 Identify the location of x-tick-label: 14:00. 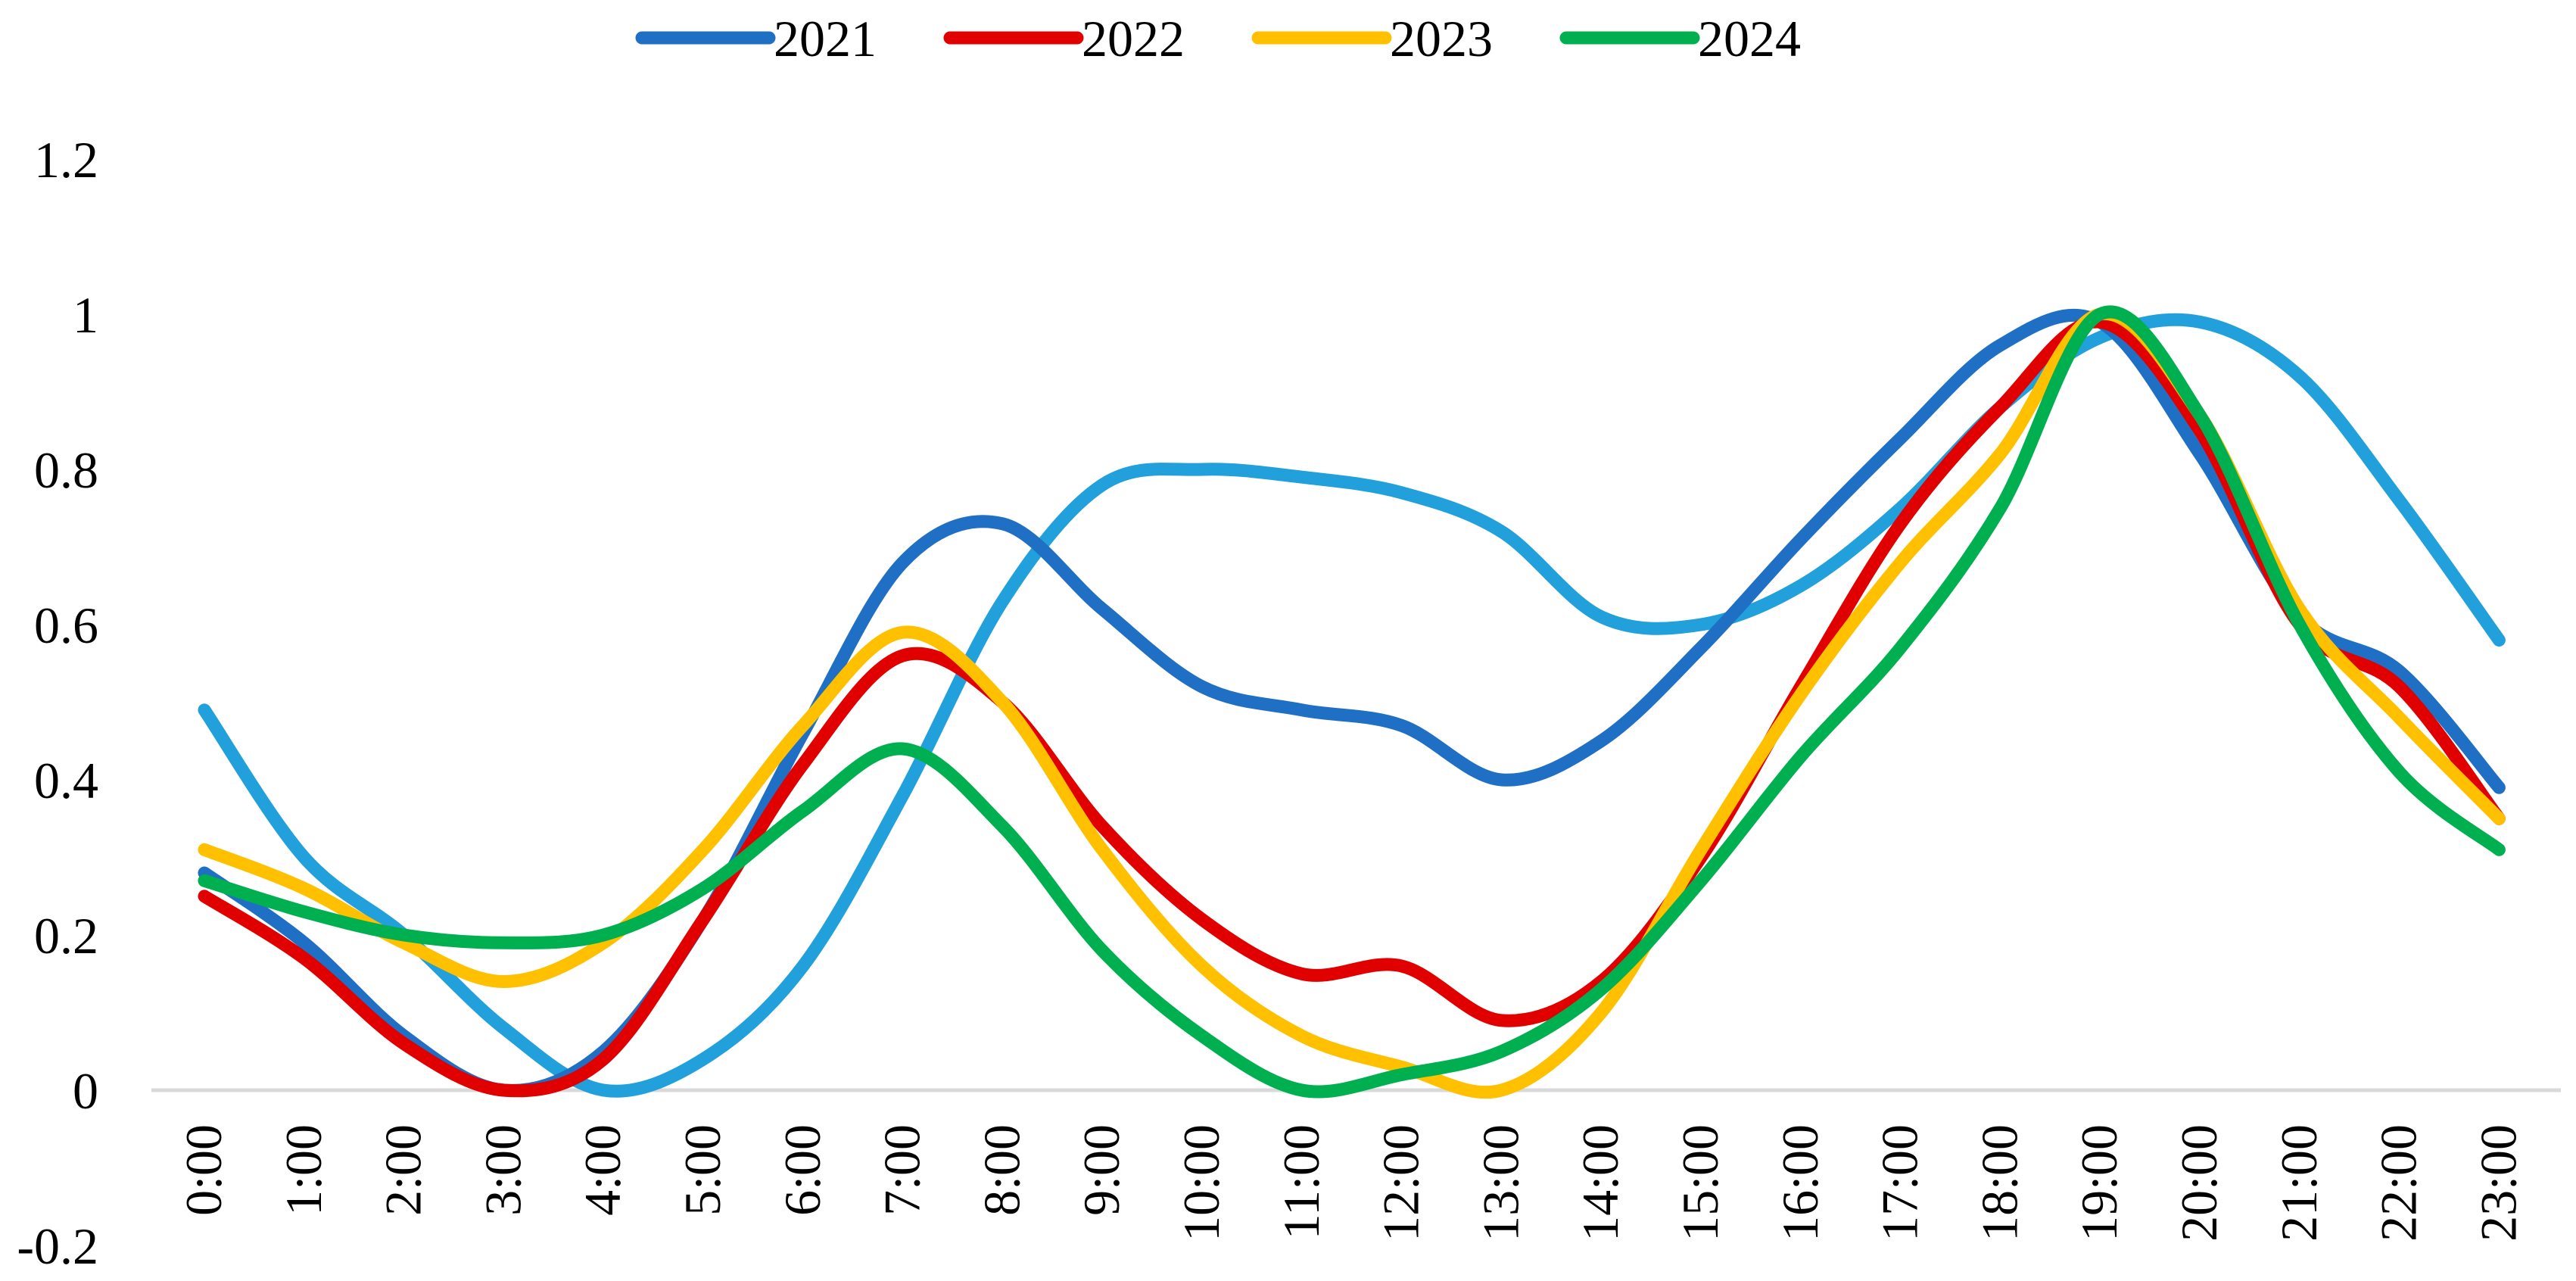
(1600, 1183).